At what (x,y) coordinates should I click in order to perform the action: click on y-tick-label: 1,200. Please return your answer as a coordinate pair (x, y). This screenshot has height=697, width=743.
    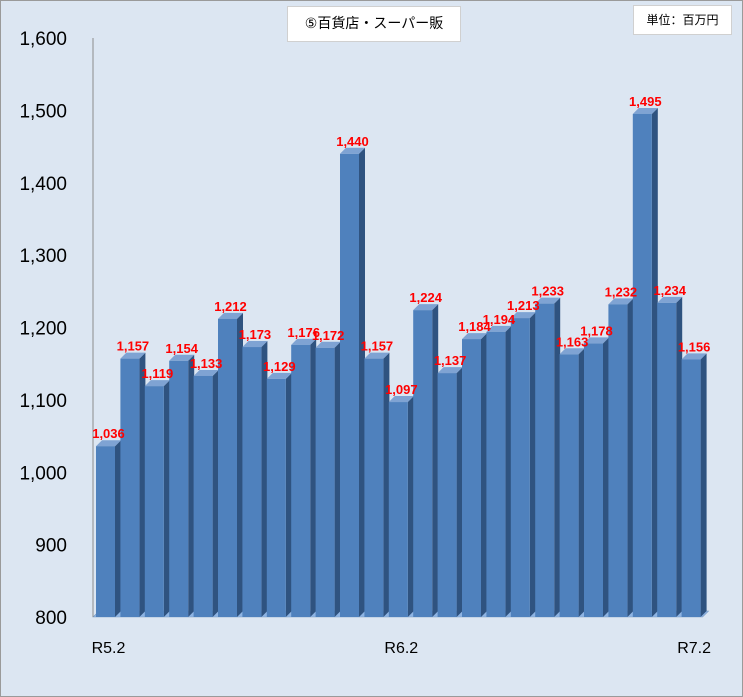
    Looking at the image, I should click on (43, 329).